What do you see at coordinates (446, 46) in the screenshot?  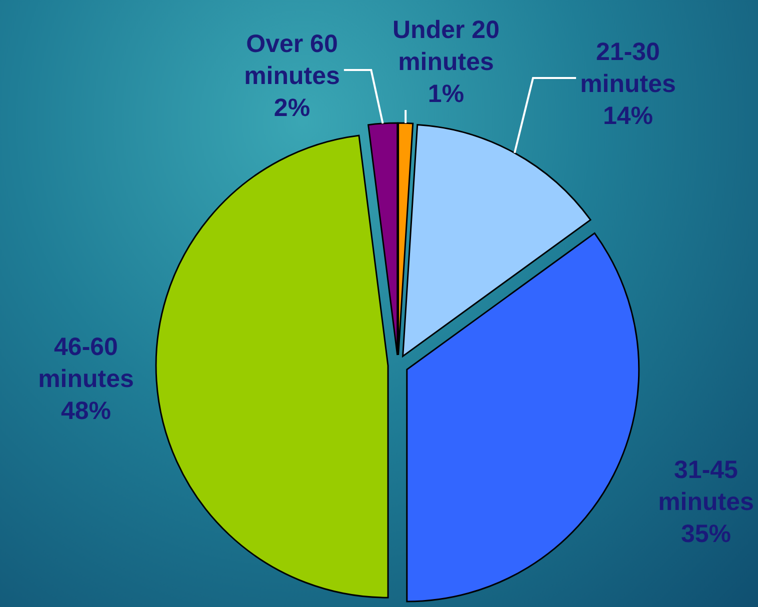 I see `slice-label: Under 20 minutes` at bounding box center [446, 46].